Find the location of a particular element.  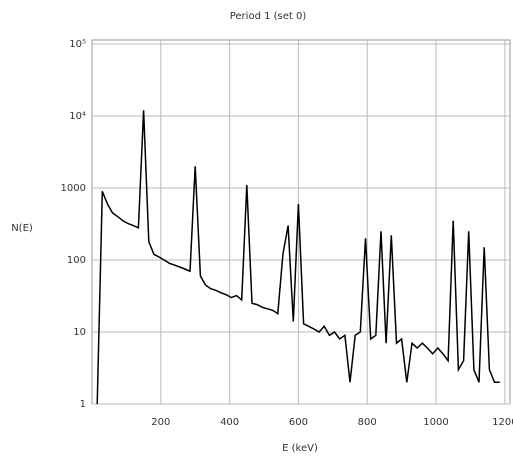

y-tick-label: 10⁵ is located at coordinates (77, 44).